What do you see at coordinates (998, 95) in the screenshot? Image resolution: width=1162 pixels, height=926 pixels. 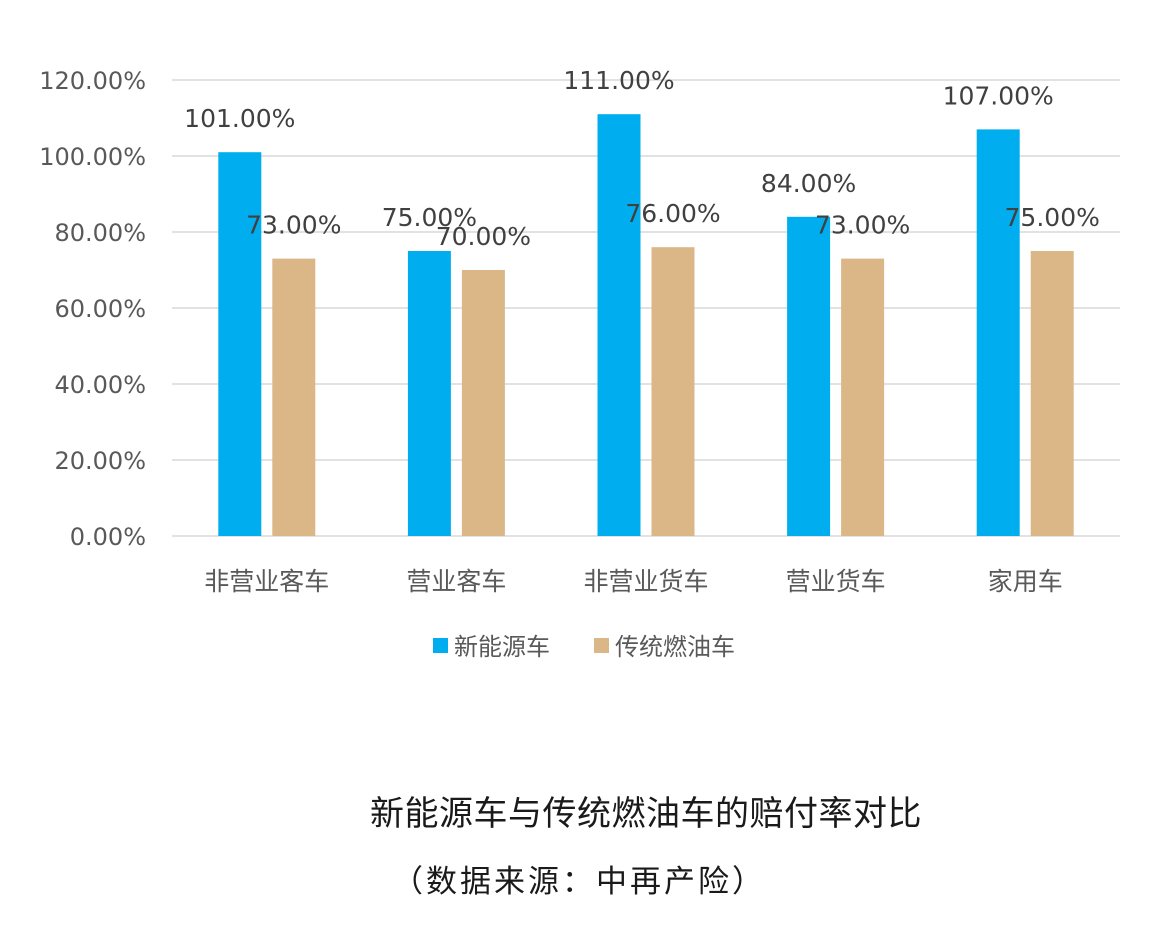 I see `data-label: 107.00%` at bounding box center [998, 95].